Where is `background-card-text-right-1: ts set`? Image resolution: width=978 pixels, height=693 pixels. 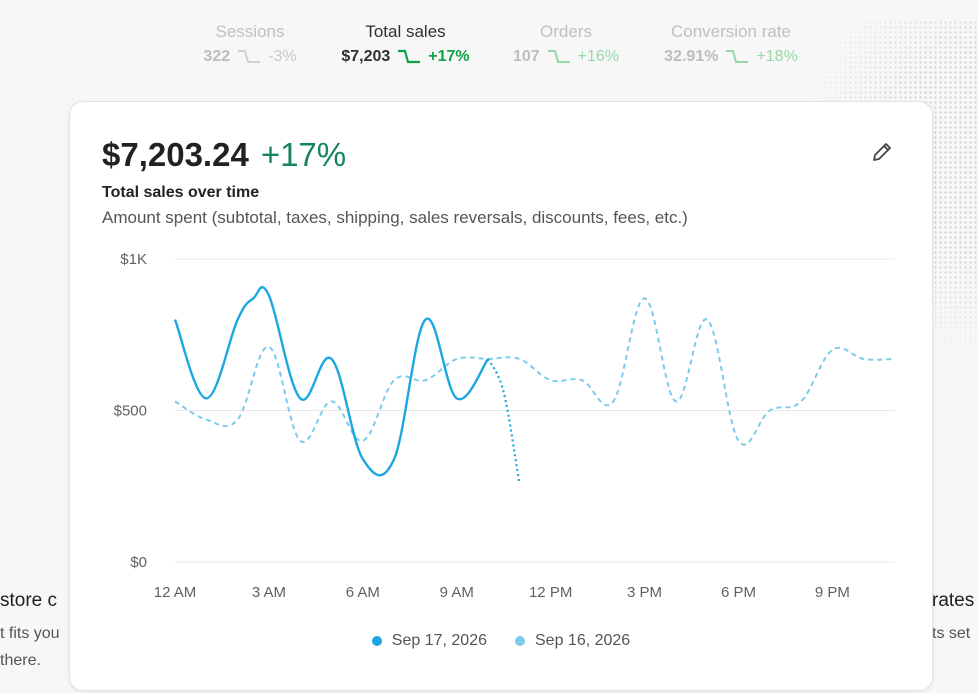 background-card-text-right-1: ts set is located at coordinates (951, 633).